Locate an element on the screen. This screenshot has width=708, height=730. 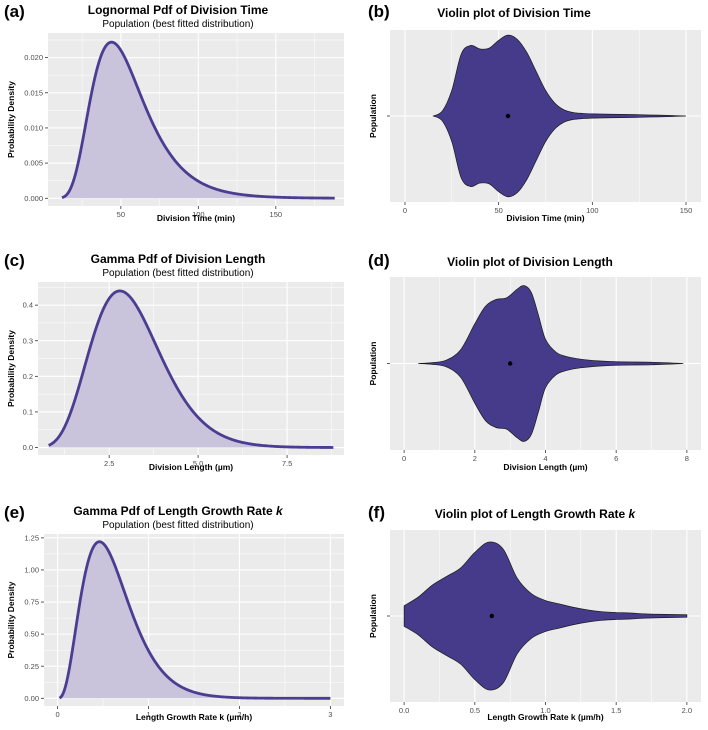
mean-point-b is located at coordinates (508, 116).